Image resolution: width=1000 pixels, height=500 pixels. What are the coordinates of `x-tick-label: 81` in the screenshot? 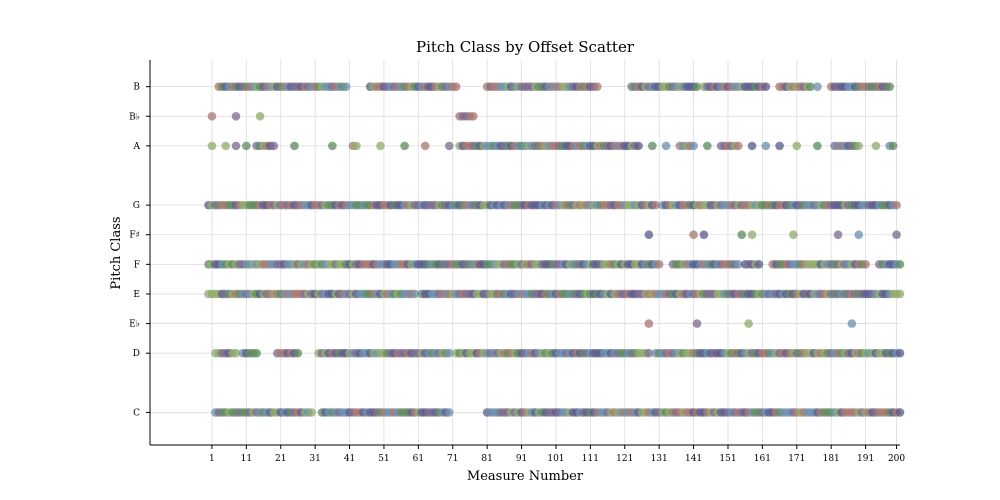 It's located at (486, 459).